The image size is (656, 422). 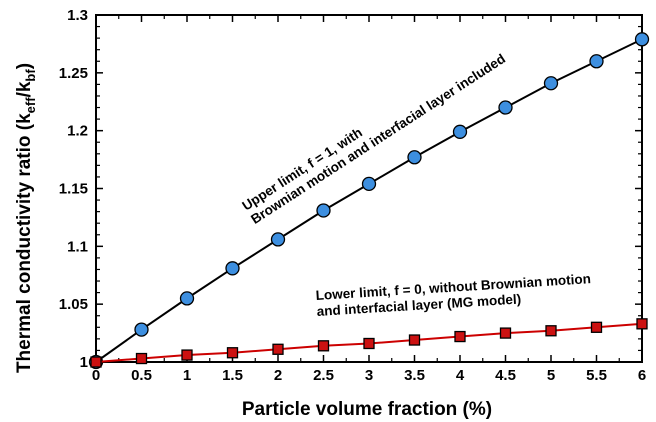 I want to click on x-axis-title: Particle volume fraction (%), so click(x=367, y=409).